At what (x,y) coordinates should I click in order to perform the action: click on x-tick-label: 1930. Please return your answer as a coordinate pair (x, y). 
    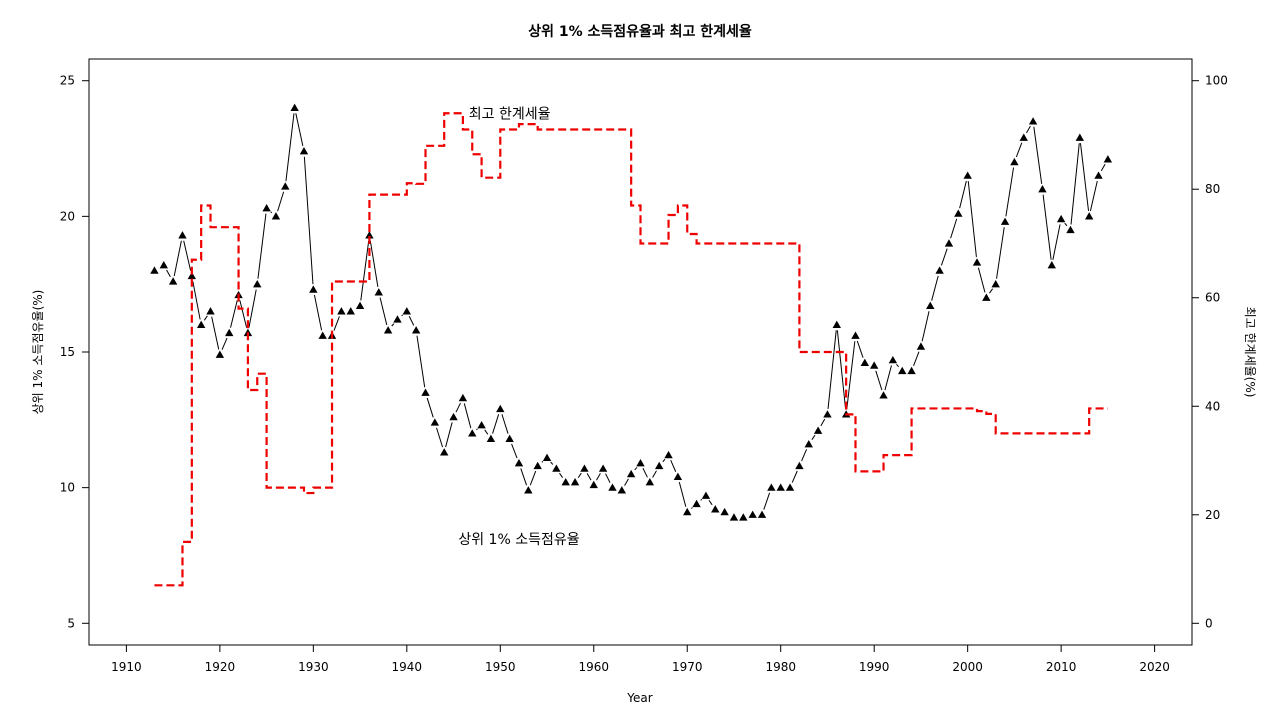
    Looking at the image, I should click on (313, 667).